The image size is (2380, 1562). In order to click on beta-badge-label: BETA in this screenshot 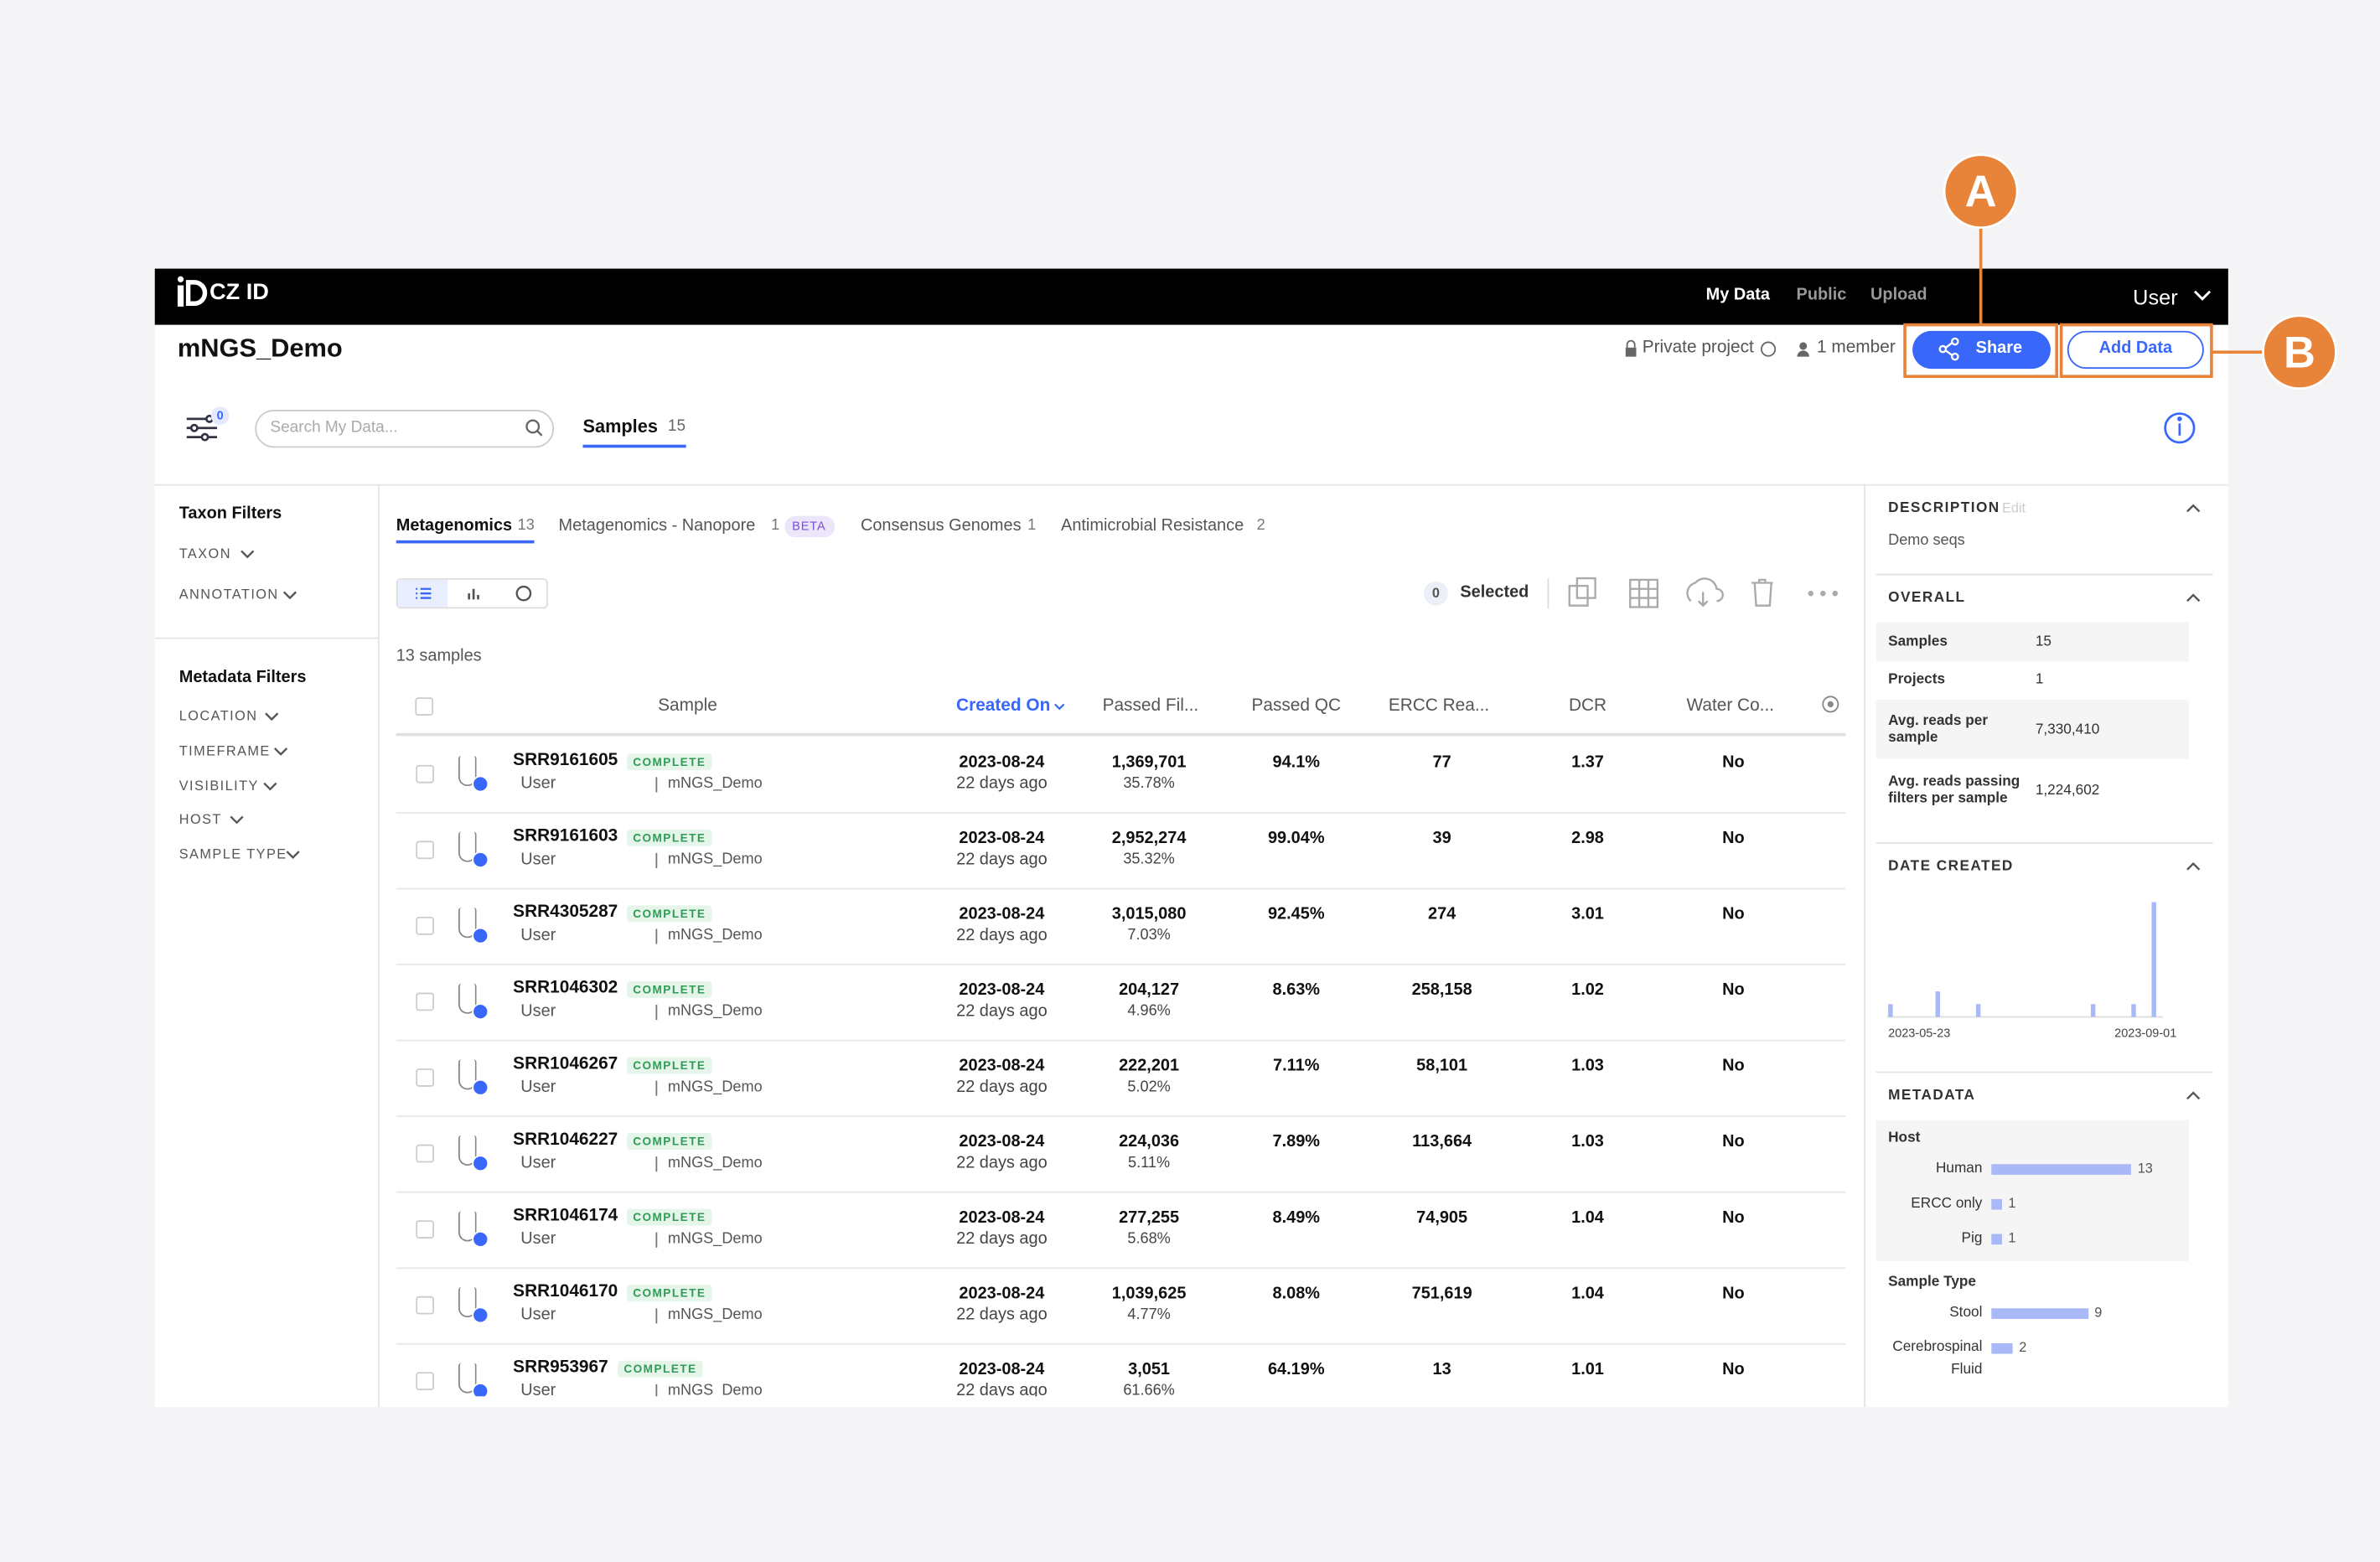, I will do `click(809, 526)`.